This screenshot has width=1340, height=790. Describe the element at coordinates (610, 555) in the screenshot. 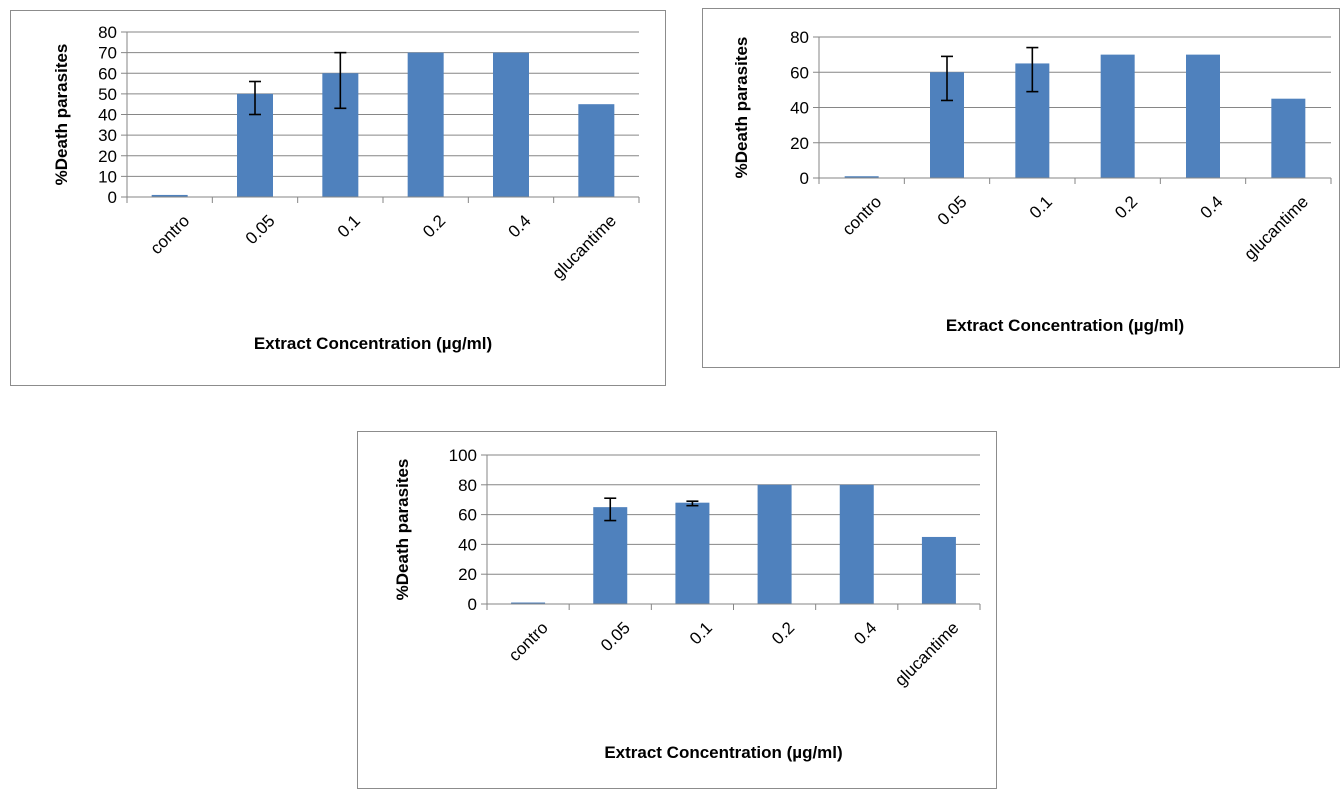

I see `bar-0.05` at that location.